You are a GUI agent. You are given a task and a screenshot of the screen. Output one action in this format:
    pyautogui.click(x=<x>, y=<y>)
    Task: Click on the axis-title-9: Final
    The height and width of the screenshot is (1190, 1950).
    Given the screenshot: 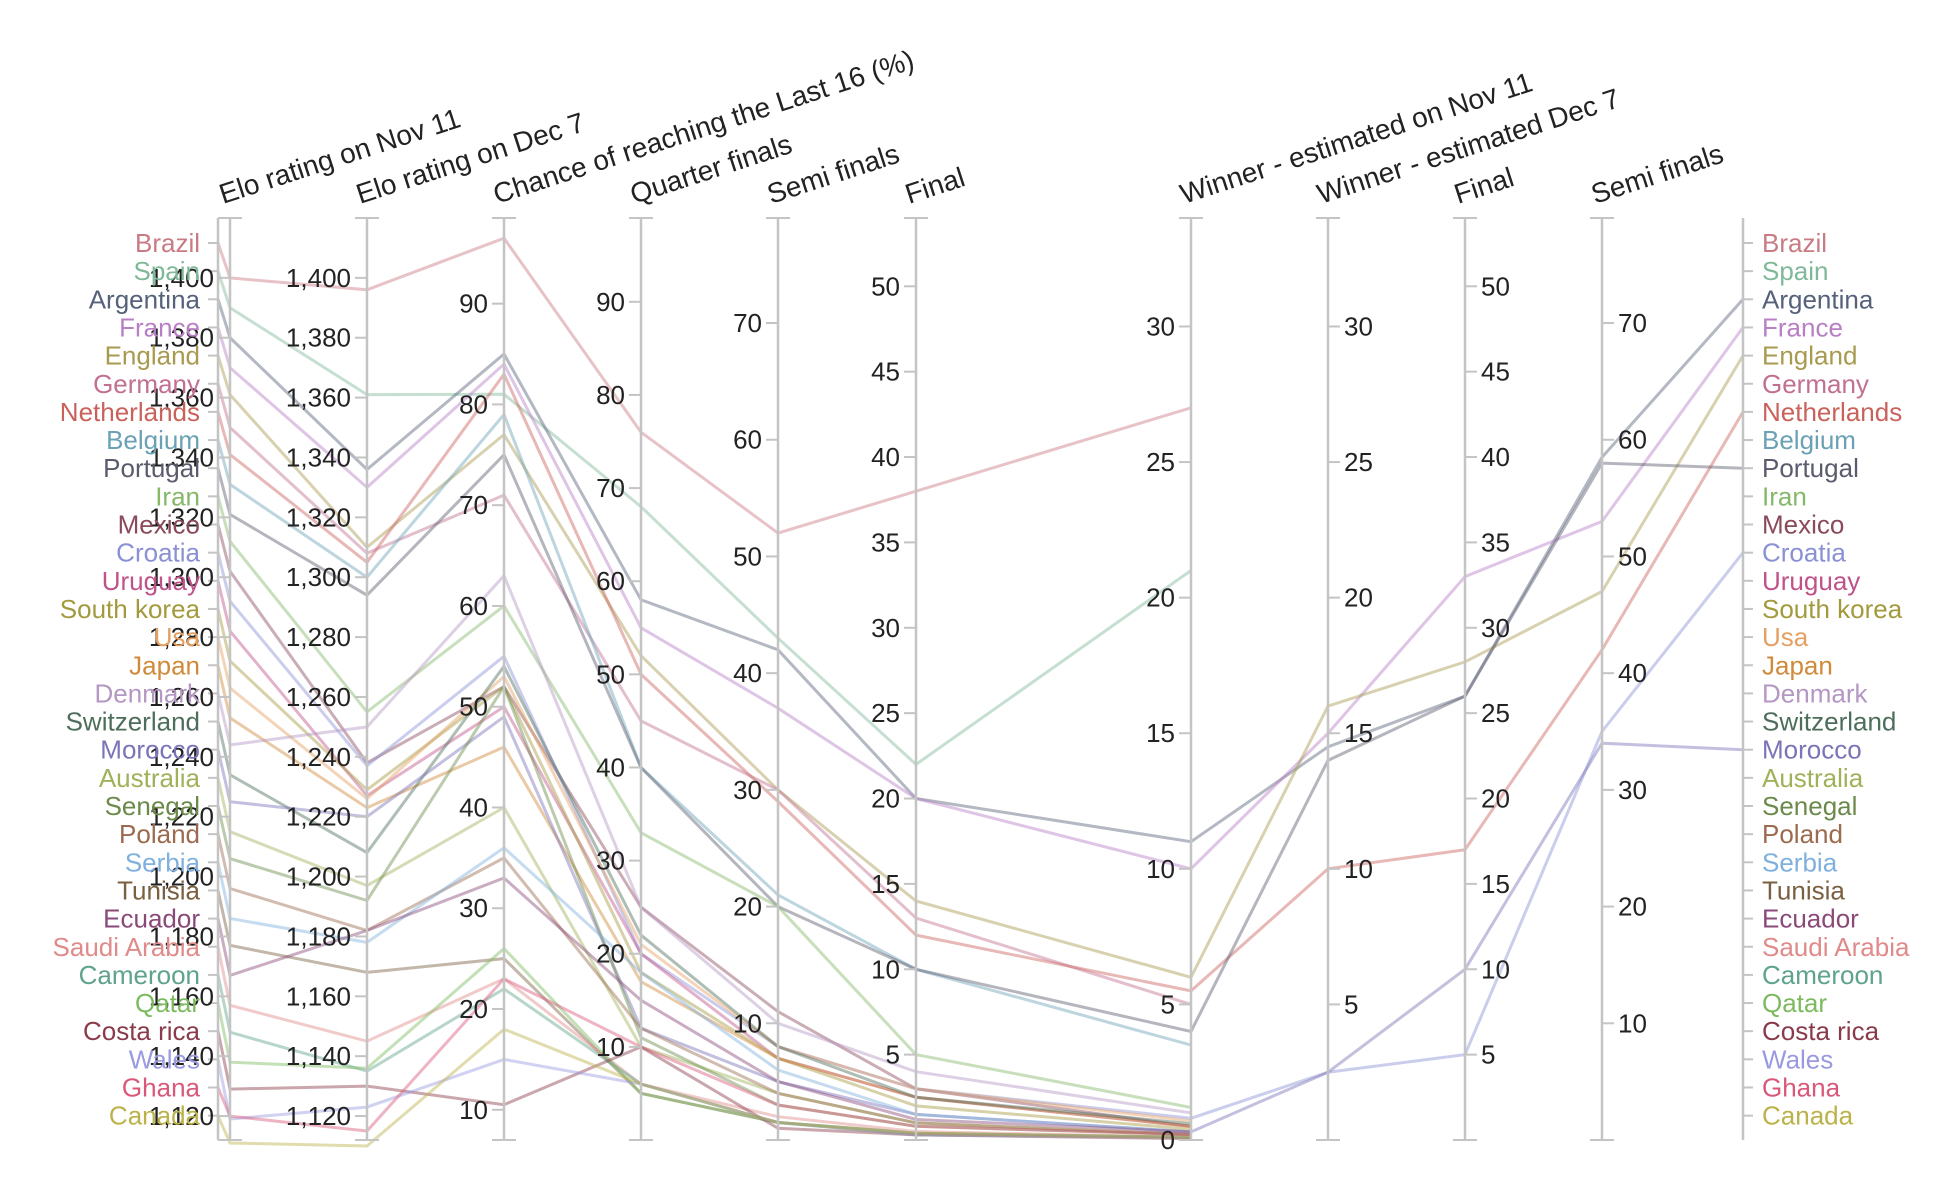 What is the action you would take?
    pyautogui.click(x=1483, y=185)
    